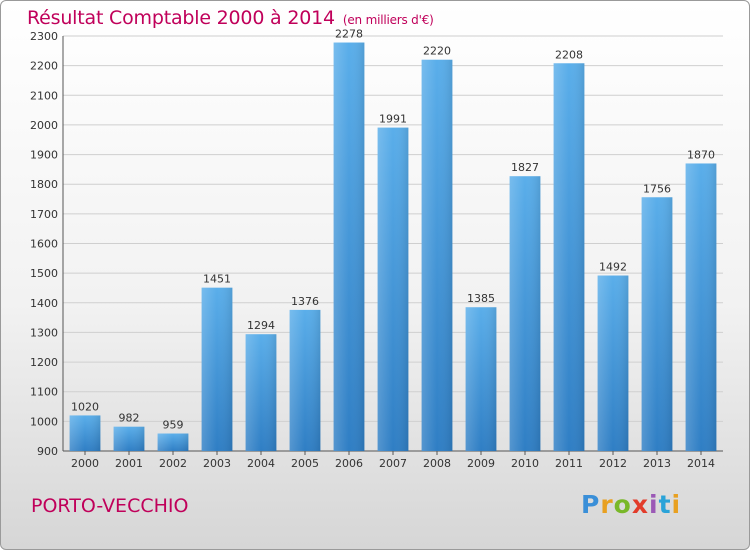 The image size is (750, 550). I want to click on value-label: 1020, so click(85, 406).